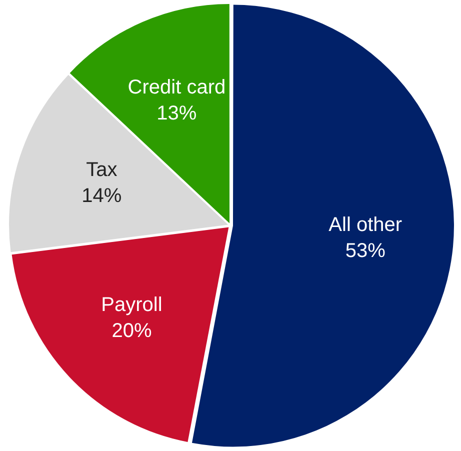 Image resolution: width=461 pixels, height=451 pixels. I want to click on data-label: 53%, so click(365, 251).